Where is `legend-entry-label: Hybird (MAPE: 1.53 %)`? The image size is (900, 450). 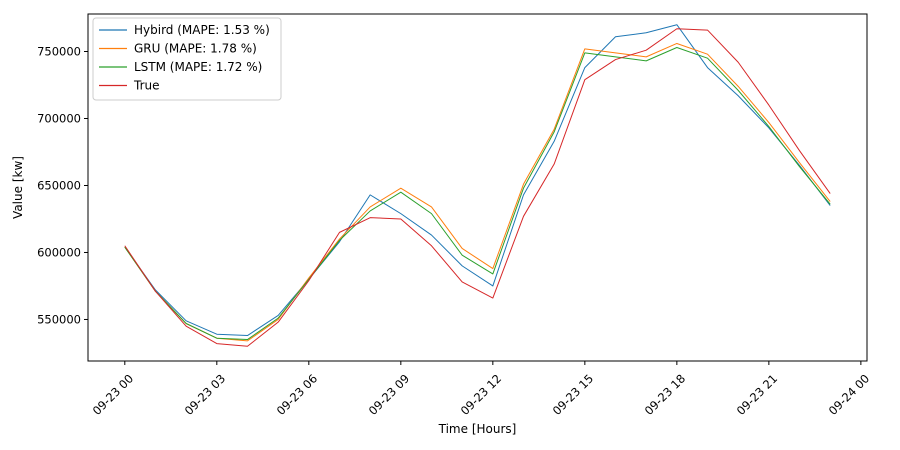 legend-entry-label: Hybird (MAPE: 1.53 %) is located at coordinates (202, 30).